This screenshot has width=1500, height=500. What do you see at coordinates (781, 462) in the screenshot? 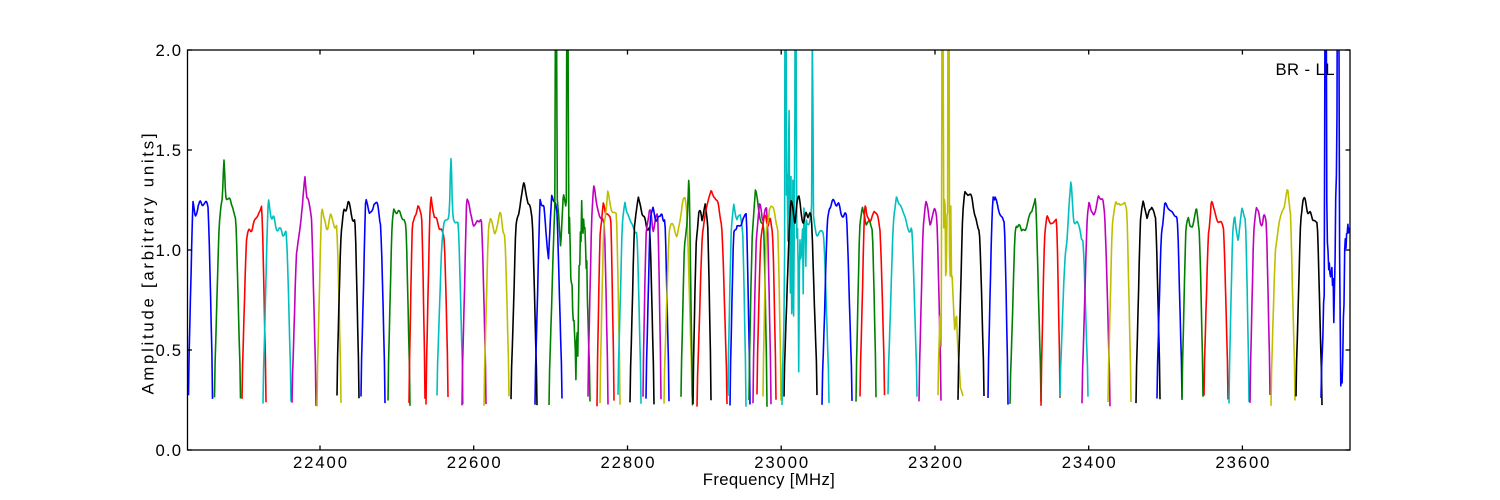
I see `svg-text: 23000` at bounding box center [781, 462].